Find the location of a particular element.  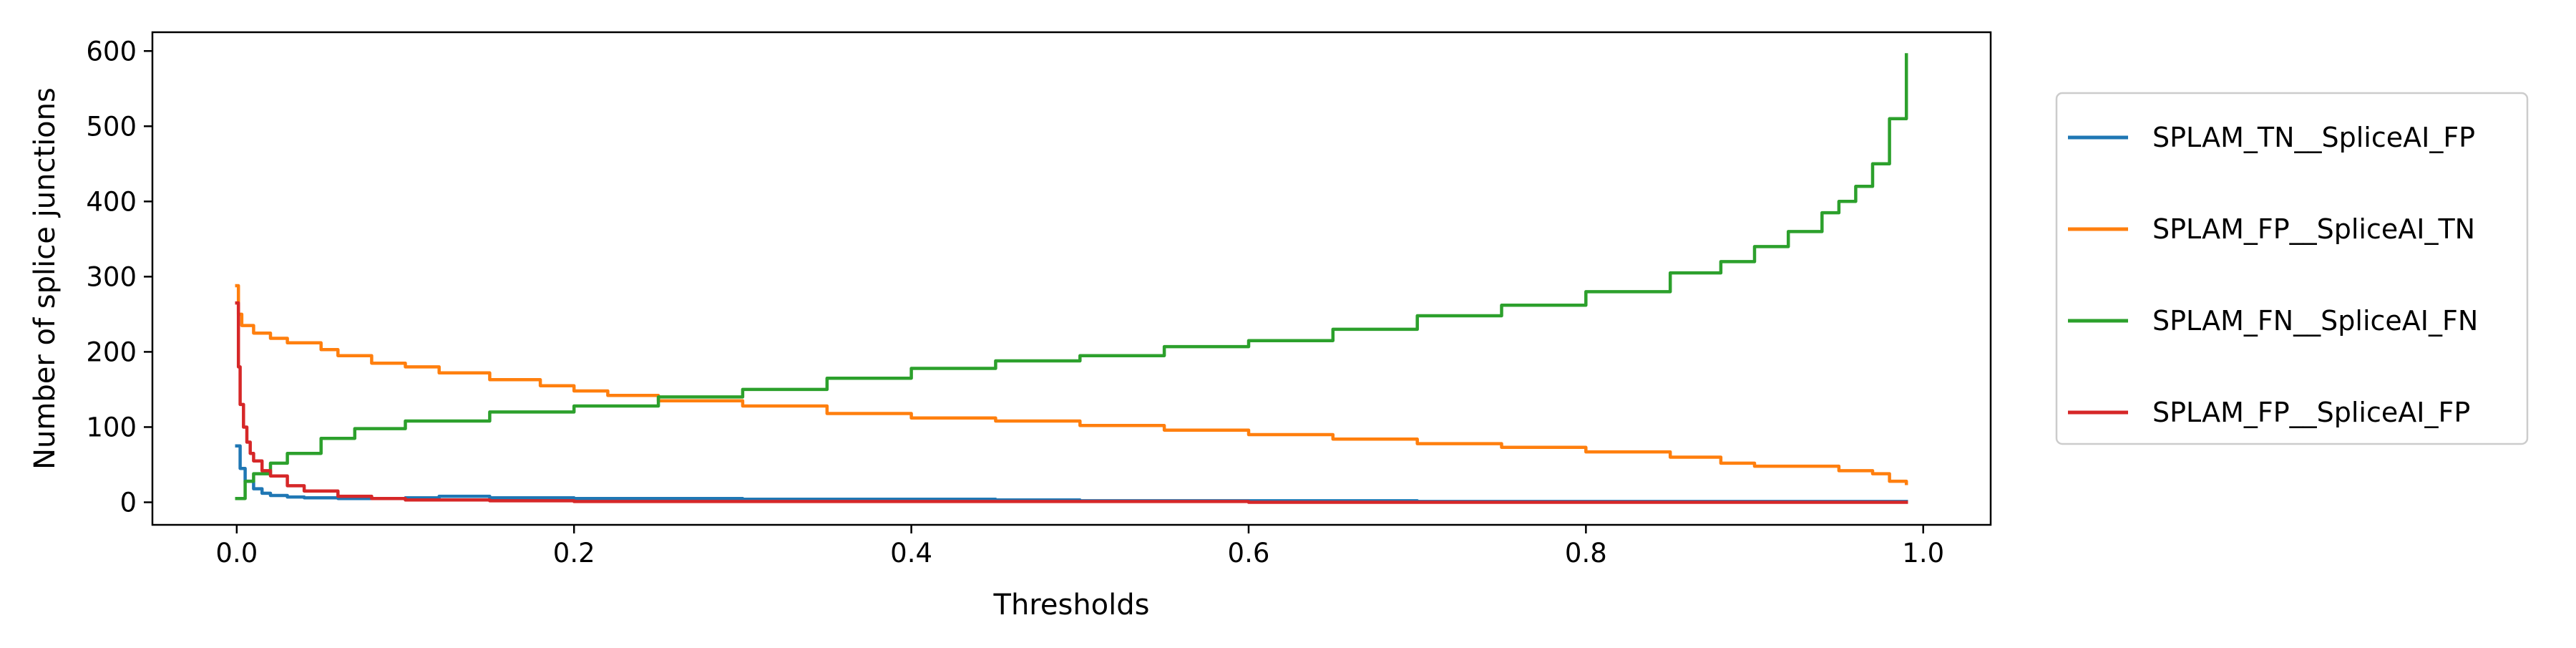

y-tick-label: 600 is located at coordinates (111, 52).